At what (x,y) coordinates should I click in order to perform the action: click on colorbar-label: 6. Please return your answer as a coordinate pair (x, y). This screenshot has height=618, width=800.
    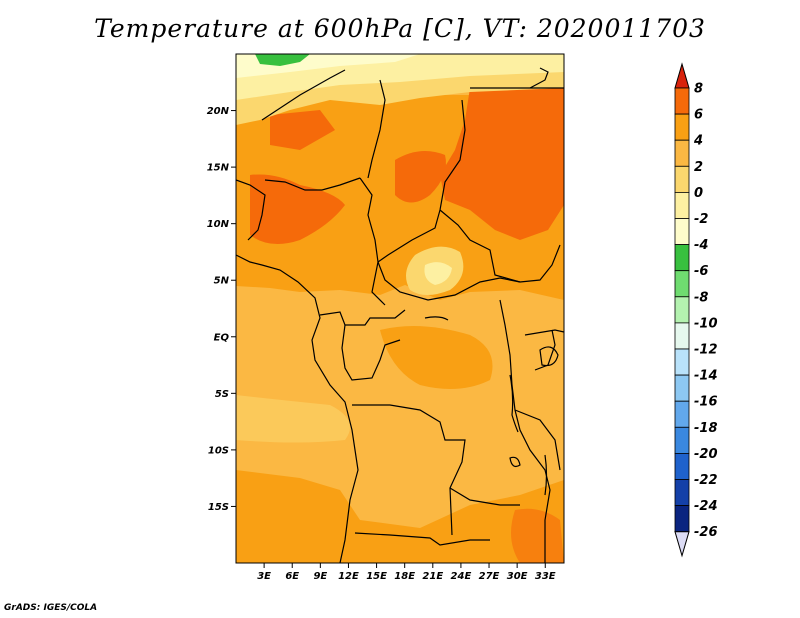
    Looking at the image, I should click on (698, 115).